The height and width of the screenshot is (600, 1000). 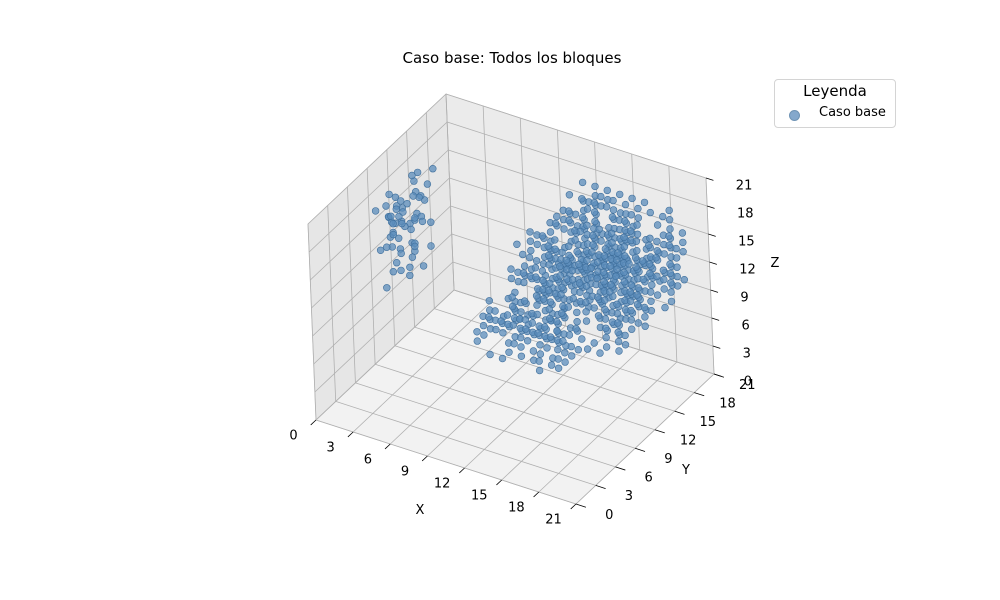 I want to click on z-axis-label: Z, so click(x=775, y=263).